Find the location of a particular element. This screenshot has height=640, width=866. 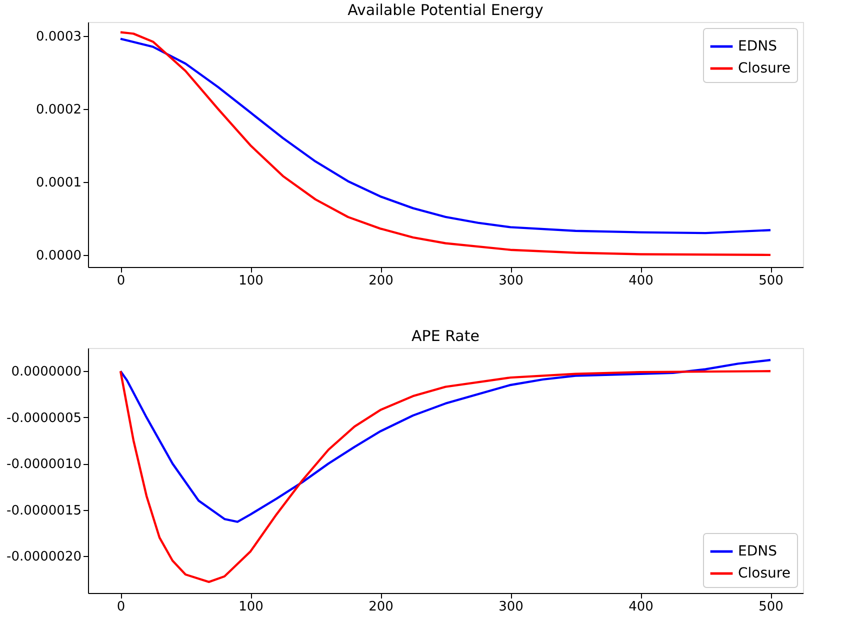

y-tick-label: 0.0002 is located at coordinates (59, 110).